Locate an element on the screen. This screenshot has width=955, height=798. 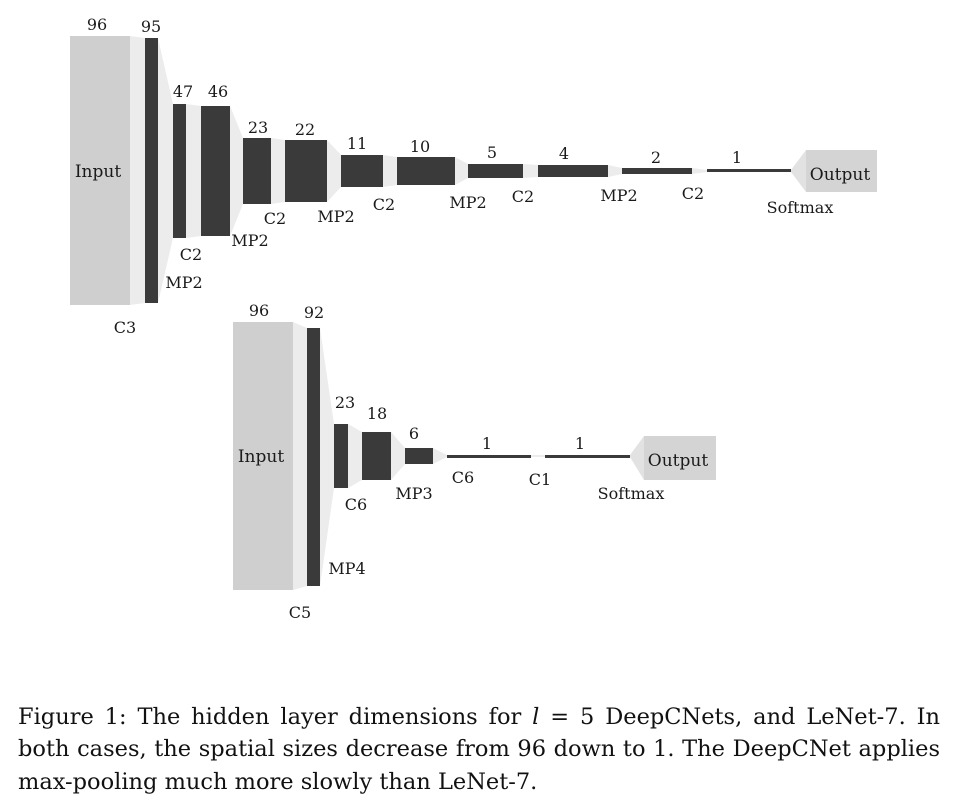
size-label: 95 is located at coordinates (151, 26).